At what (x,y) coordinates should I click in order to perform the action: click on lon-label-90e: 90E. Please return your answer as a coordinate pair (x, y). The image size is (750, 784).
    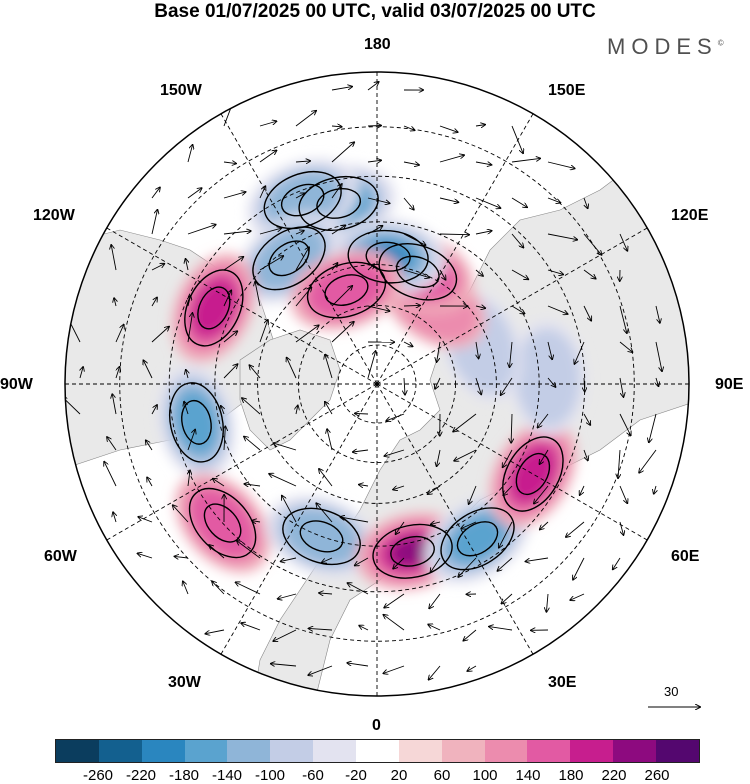
    Looking at the image, I should click on (729, 385).